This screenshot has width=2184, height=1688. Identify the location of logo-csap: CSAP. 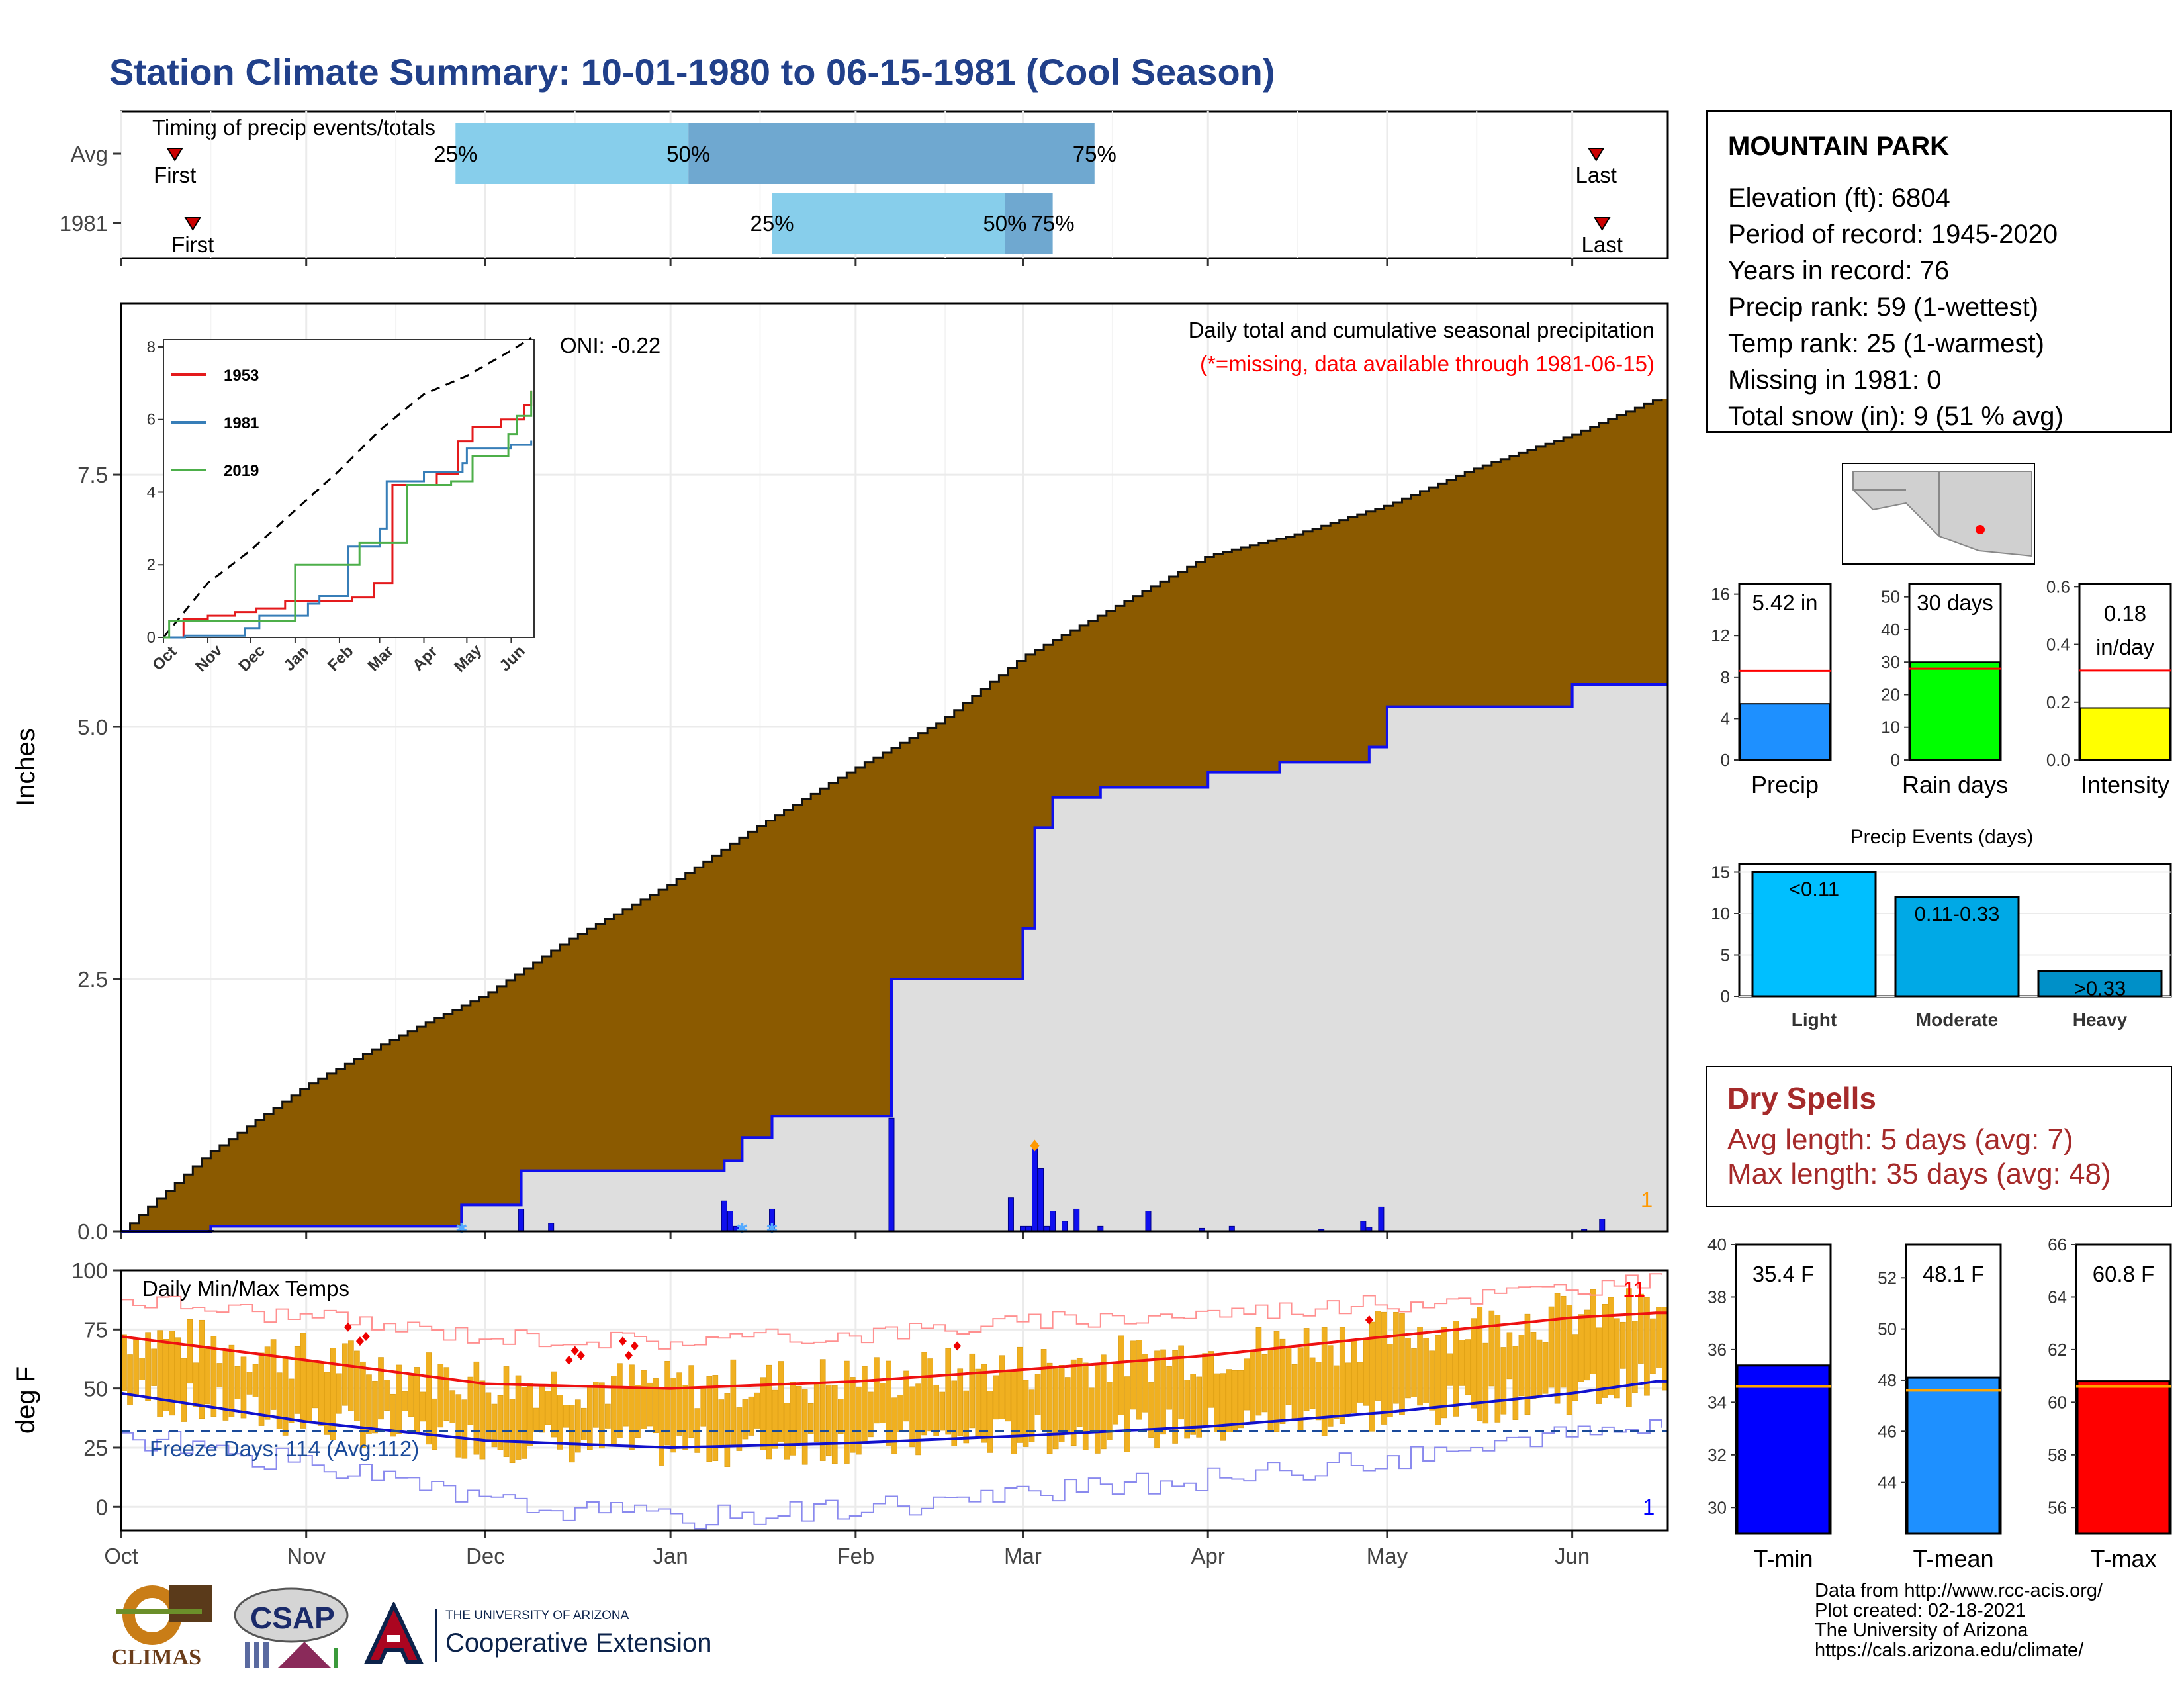
(291, 1630).